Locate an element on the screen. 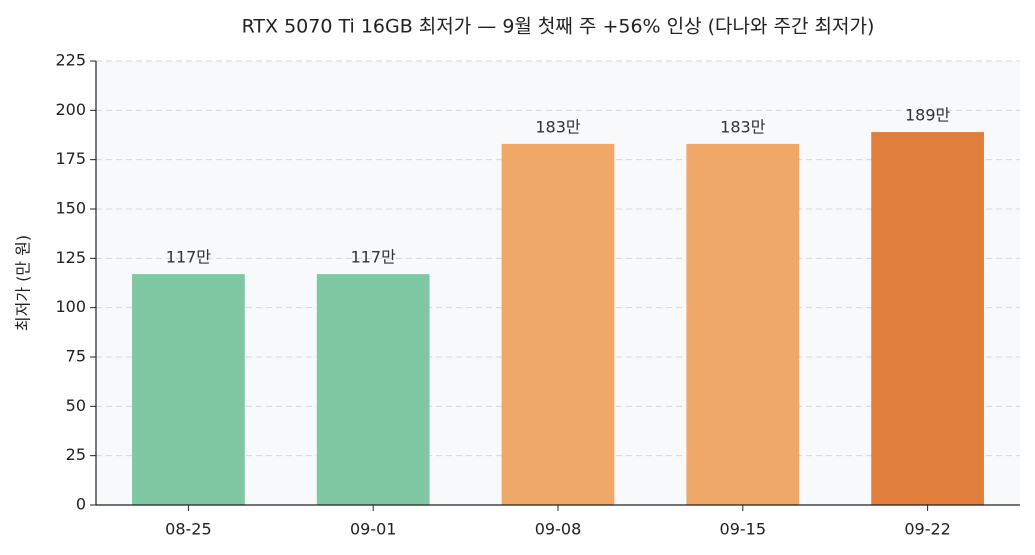 The width and height of the screenshot is (1035, 555). y-tick-label: 175 is located at coordinates (70, 158).